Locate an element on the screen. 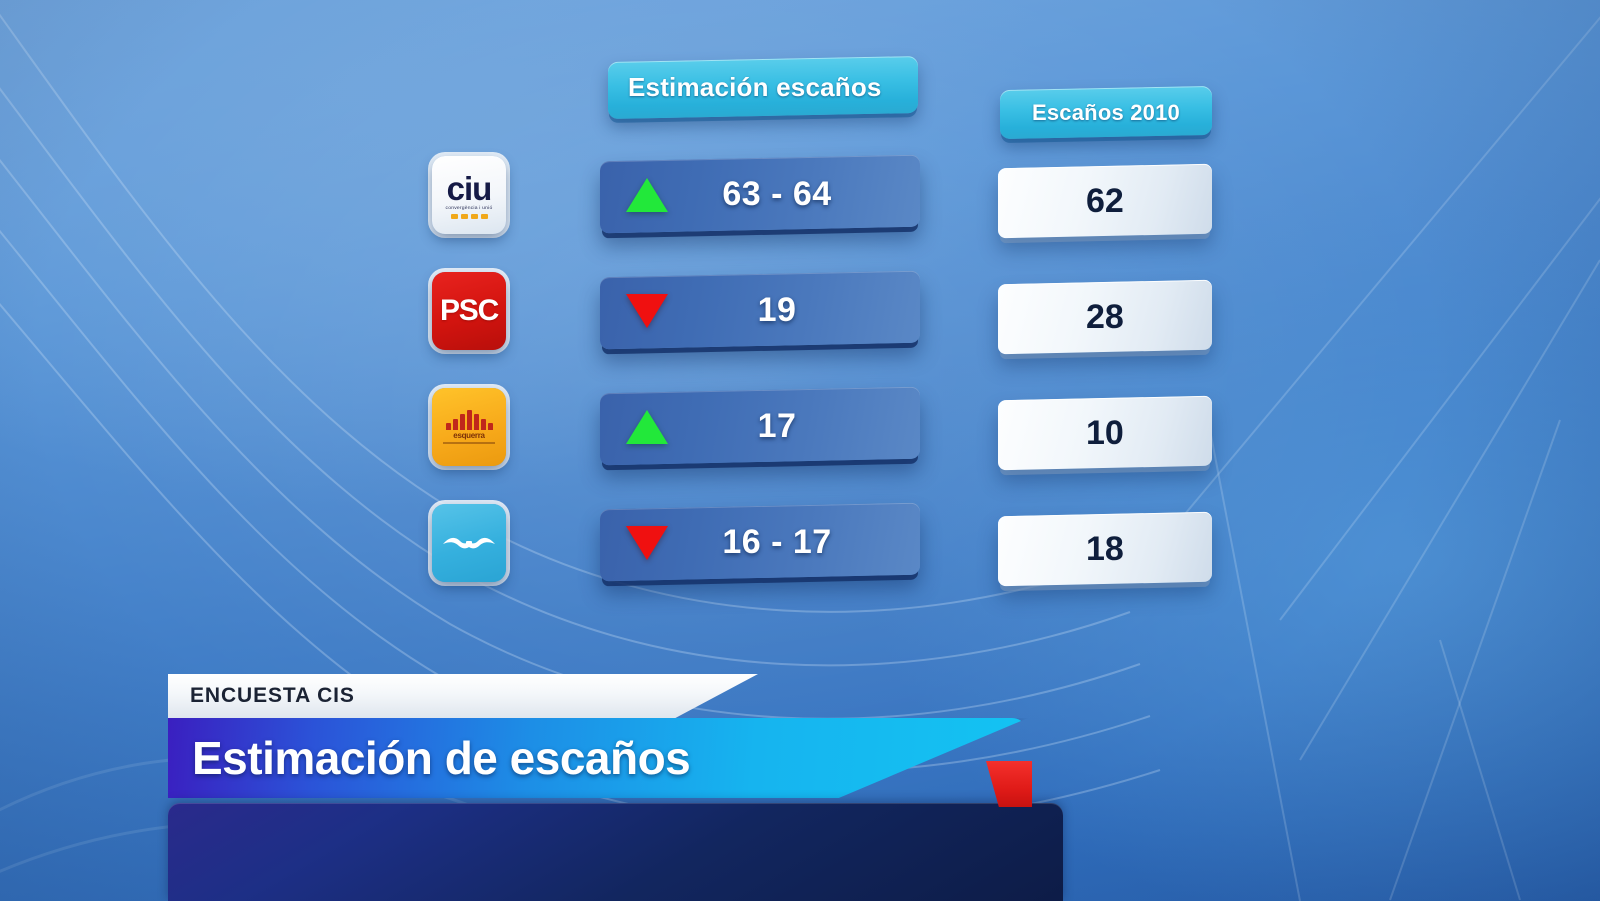  column-header-previous: Escaños 2010 is located at coordinates (1106, 112).